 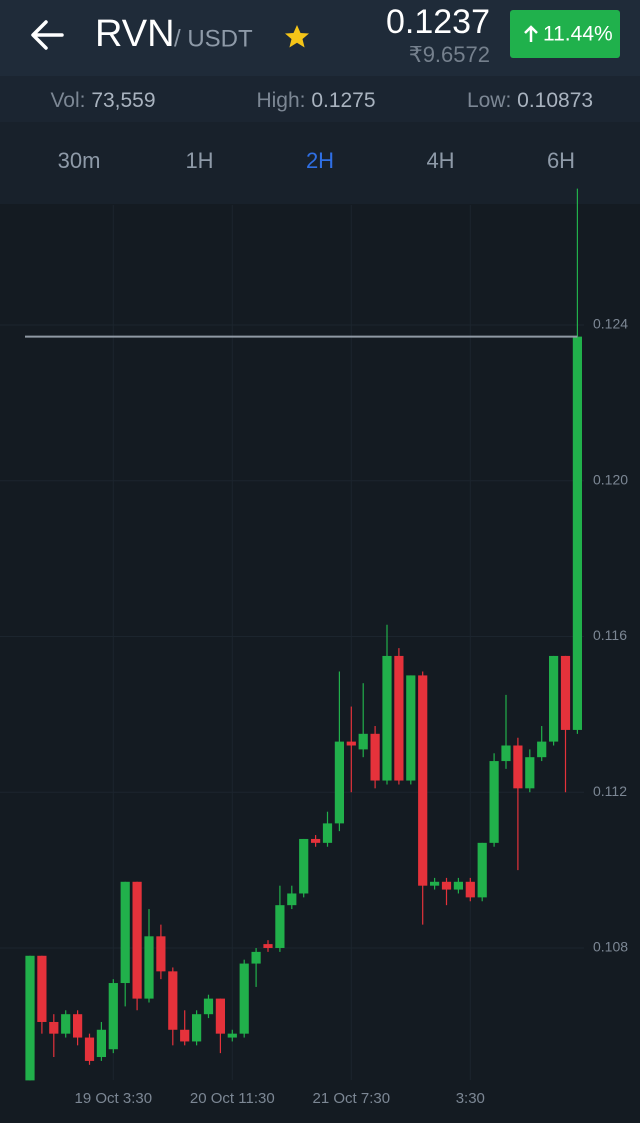 What do you see at coordinates (213, 38) in the screenshot?
I see `quote-symbol: / USDT` at bounding box center [213, 38].